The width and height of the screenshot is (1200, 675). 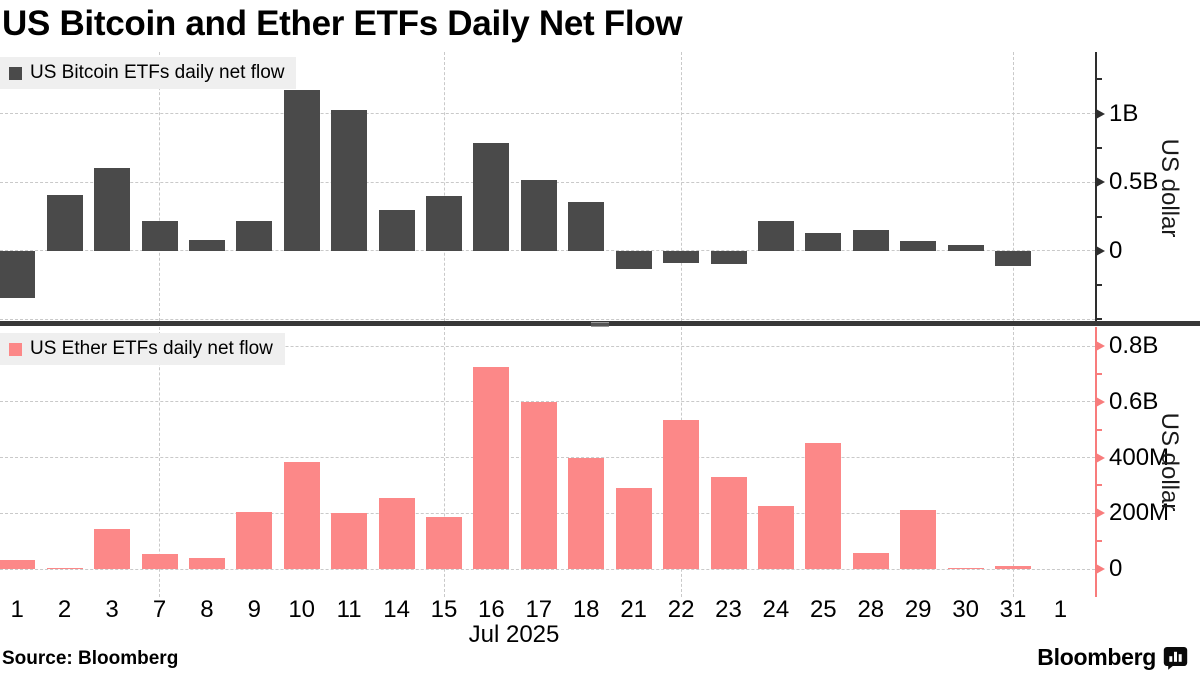 I want to click on ether-gridline-h, so click(x=547, y=346).